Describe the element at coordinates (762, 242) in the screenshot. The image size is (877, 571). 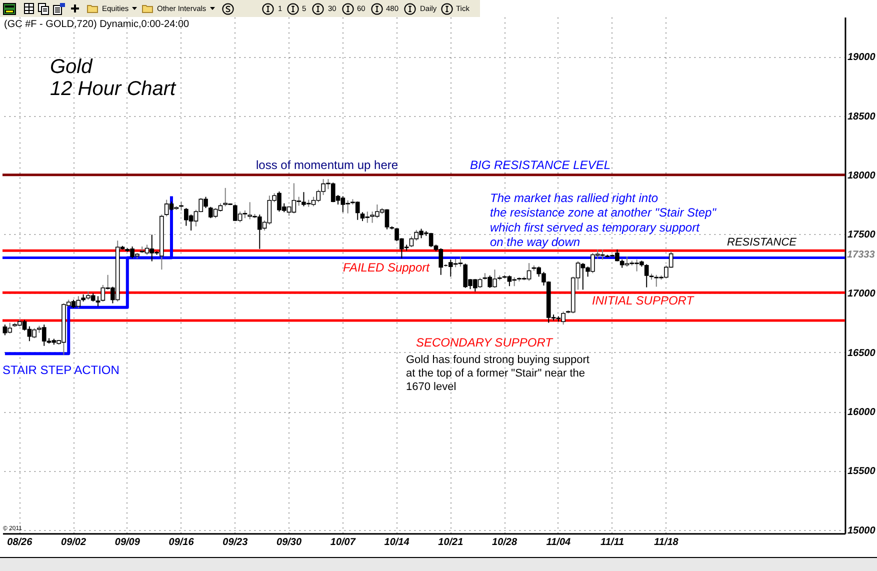
I see `ref-line-label: RESISTANCE` at that location.